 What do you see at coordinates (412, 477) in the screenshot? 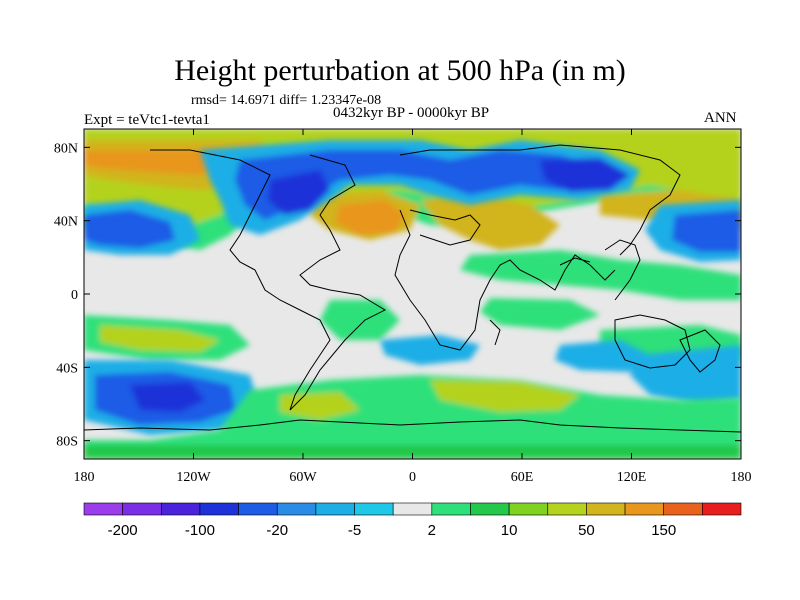
I see `lon-tick-label: 0` at bounding box center [412, 477].